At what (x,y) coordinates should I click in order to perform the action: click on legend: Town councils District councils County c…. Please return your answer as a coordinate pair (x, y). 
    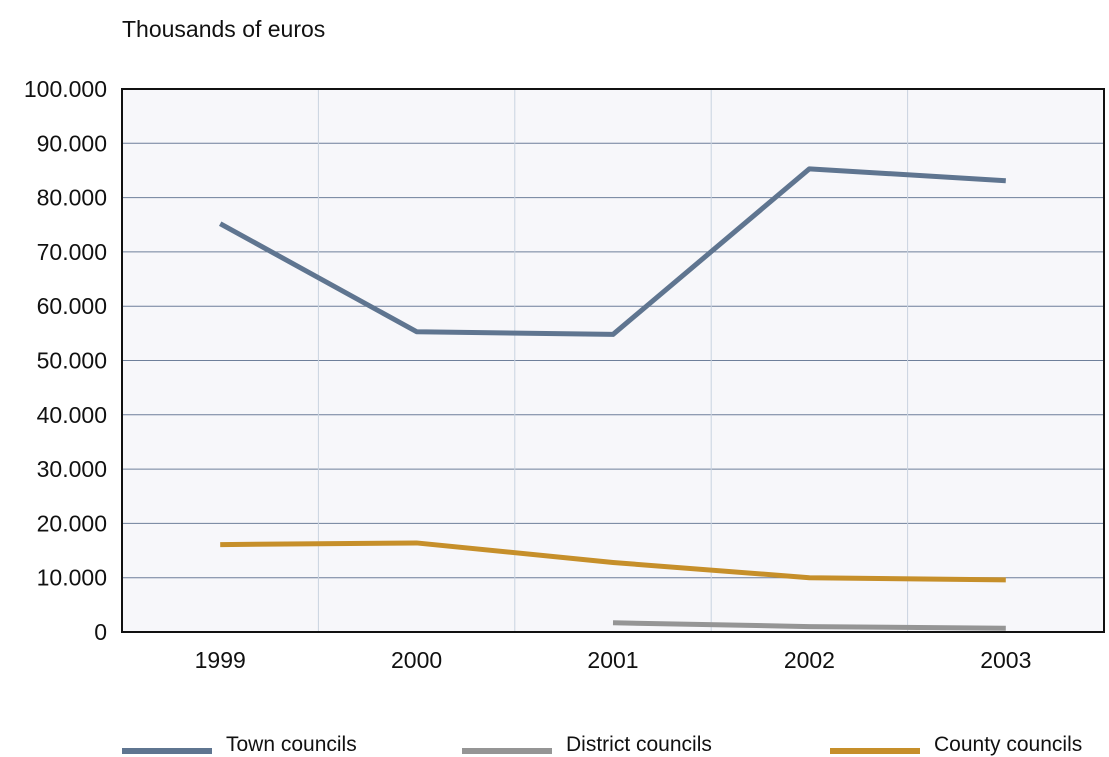
    Looking at the image, I should click on (554, 744).